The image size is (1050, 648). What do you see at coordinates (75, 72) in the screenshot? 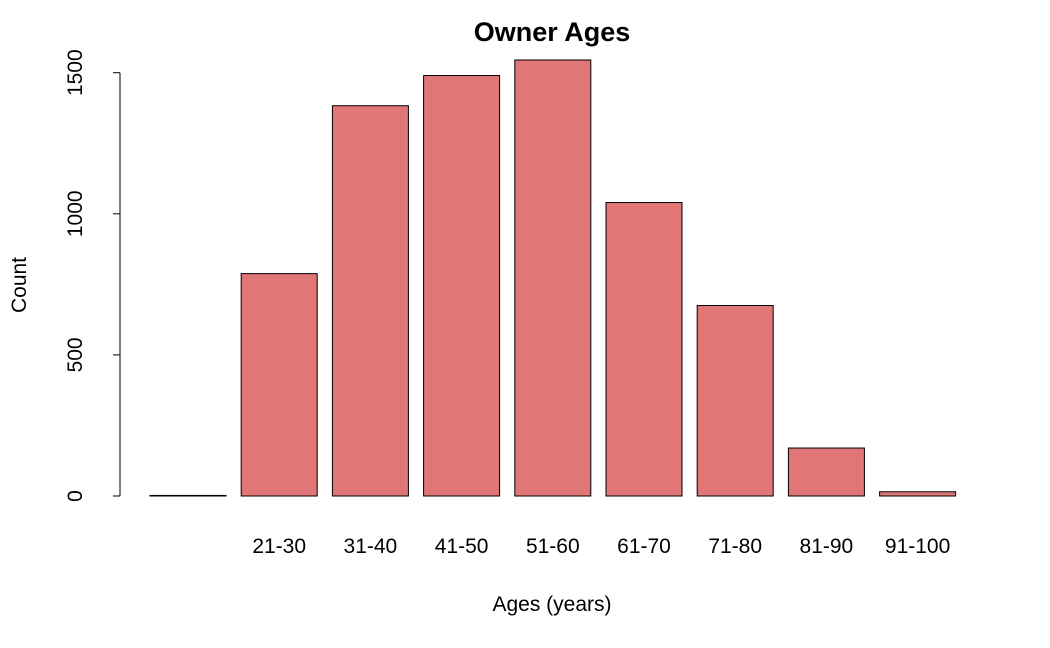
I see `y-tick-label: 1500` at bounding box center [75, 72].